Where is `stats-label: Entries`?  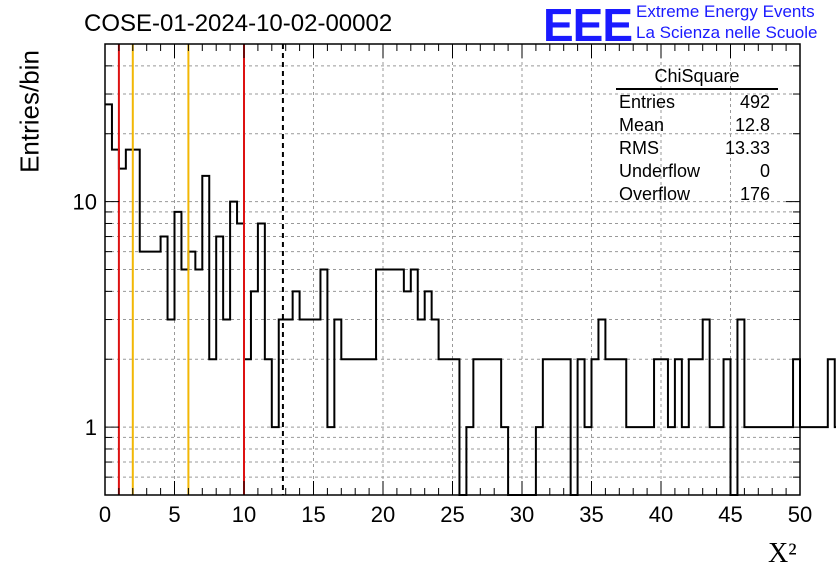
stats-label: Entries is located at coordinates (647, 102).